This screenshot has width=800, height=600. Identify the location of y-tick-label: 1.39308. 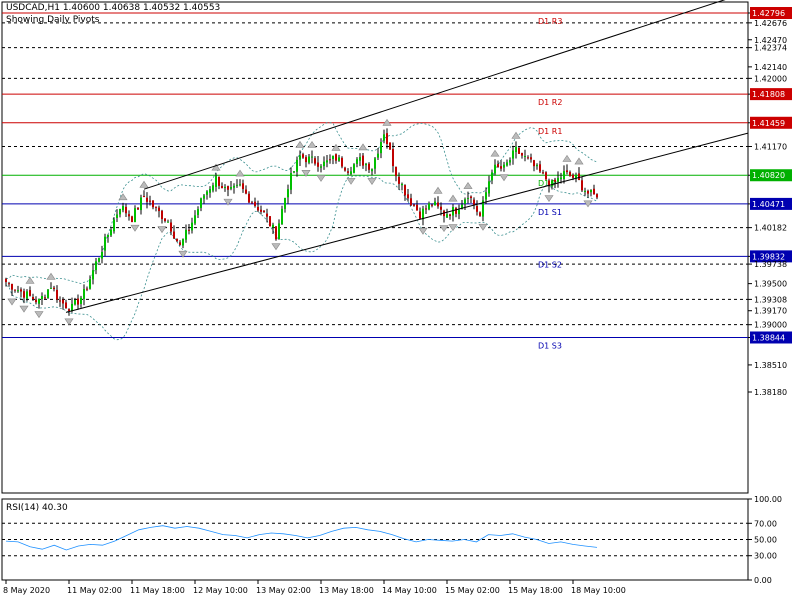
(770, 299).